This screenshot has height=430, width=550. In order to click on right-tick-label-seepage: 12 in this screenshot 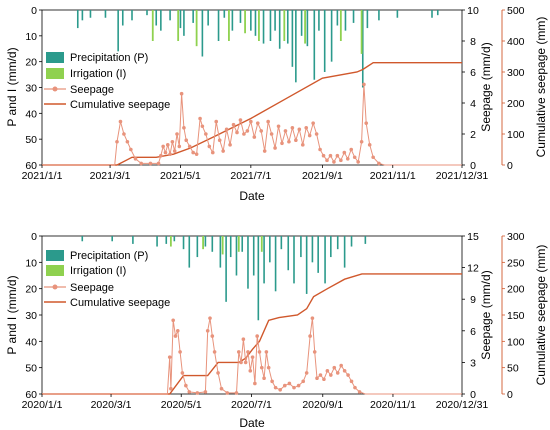, I will do `click(473, 269)`.